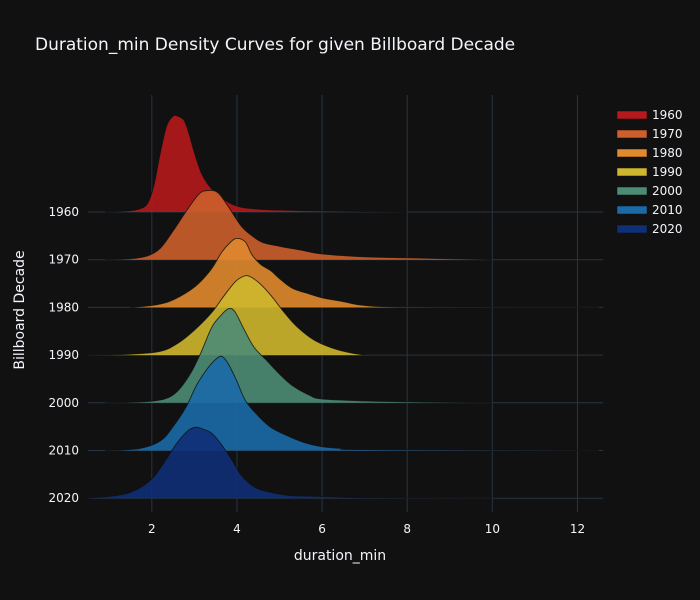 The image size is (700, 600). Describe the element at coordinates (366, 529) in the screenshot. I see `x-tick-labels: 2 4 6 8 10 12` at that location.